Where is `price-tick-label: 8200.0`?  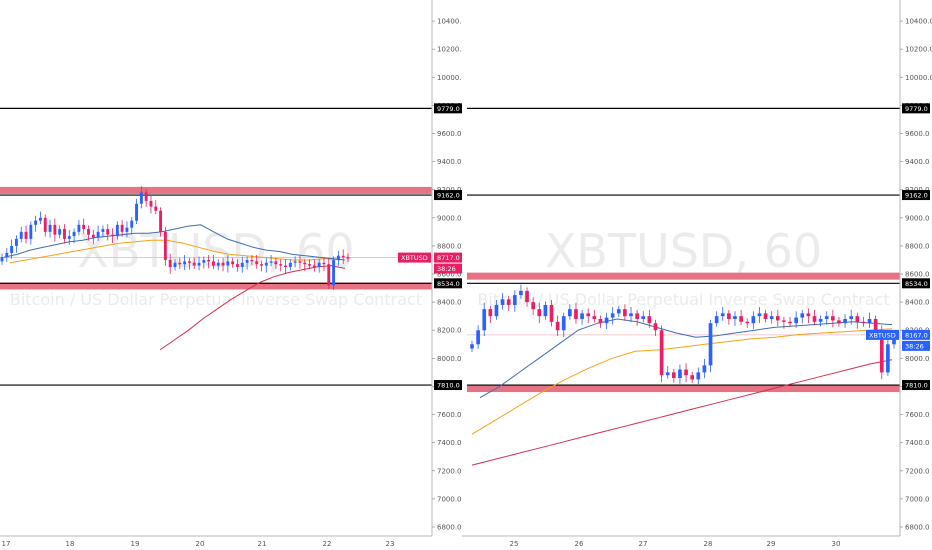
price-tick-label: 8200.0 is located at coordinates (449, 331).